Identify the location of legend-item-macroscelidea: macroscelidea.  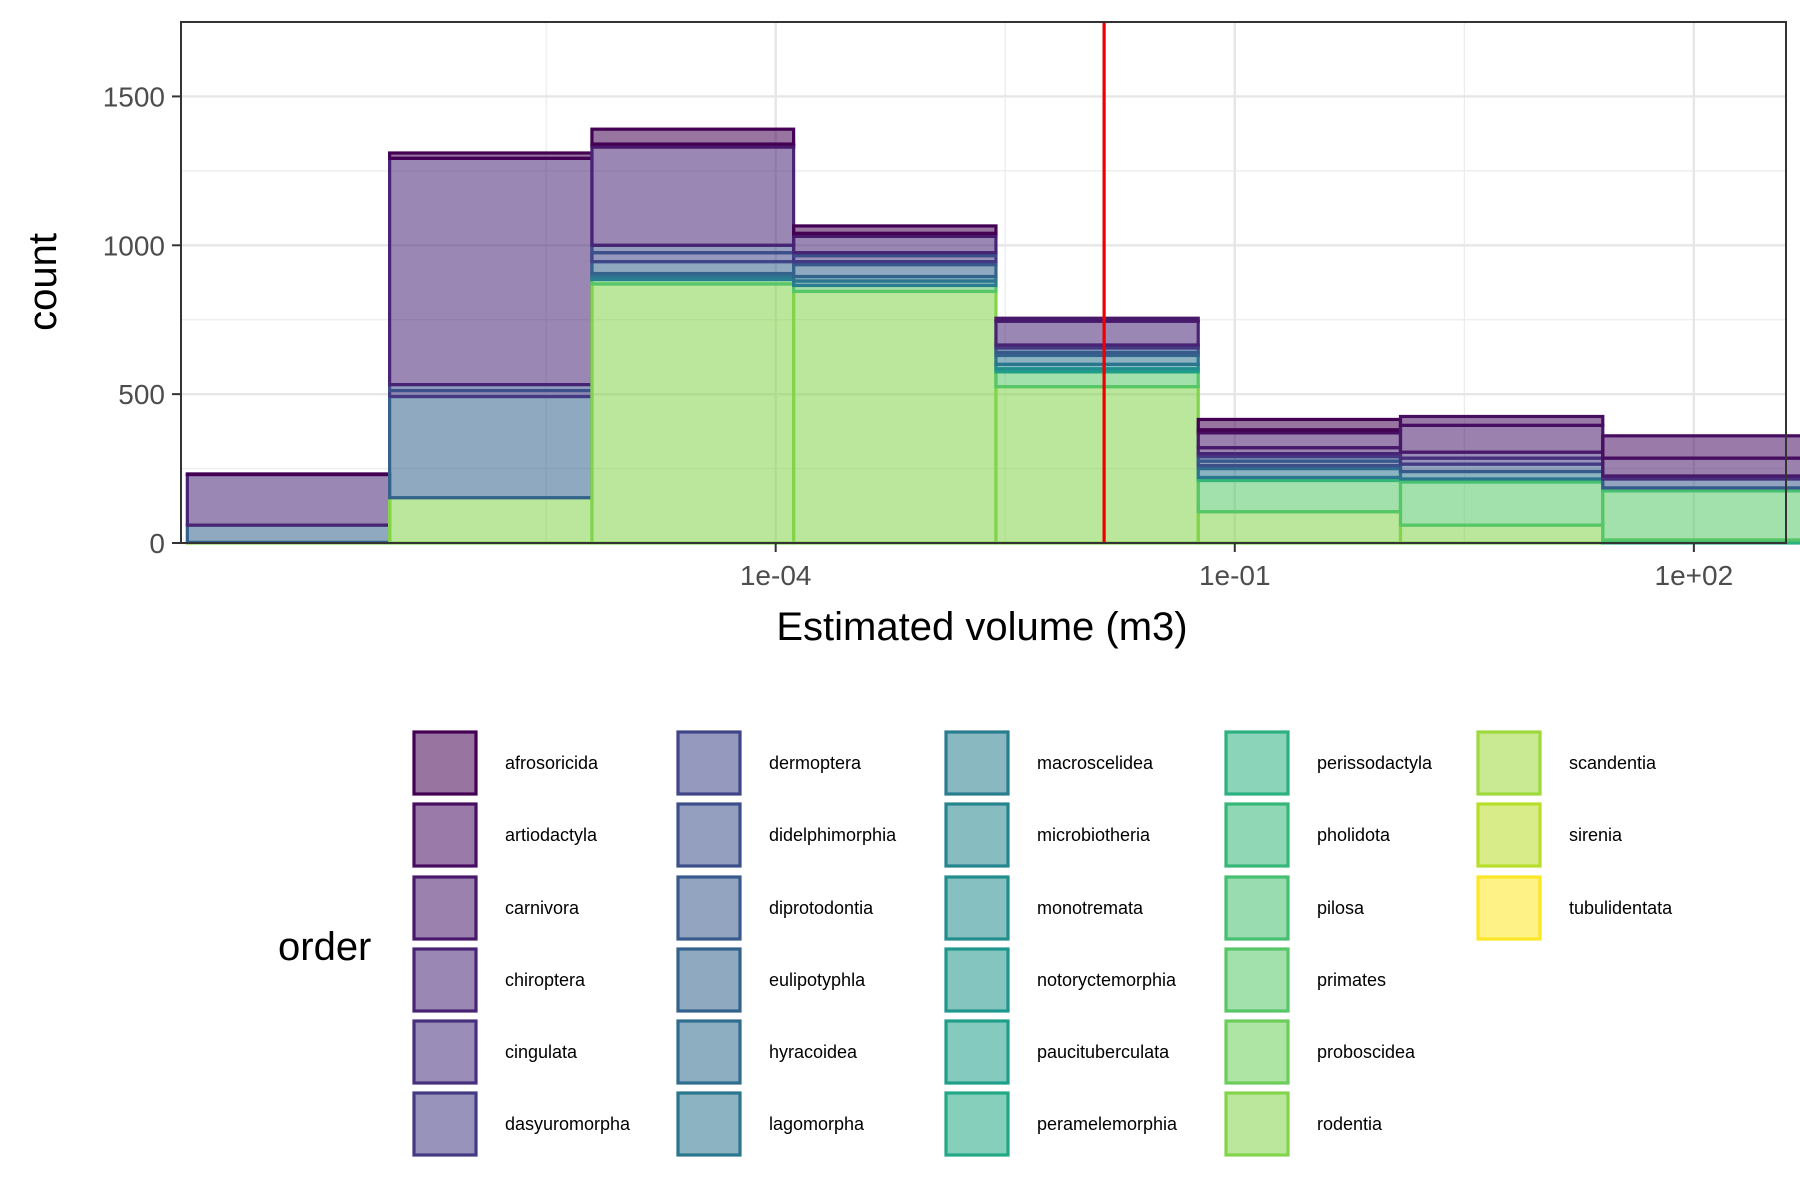
(1049, 763).